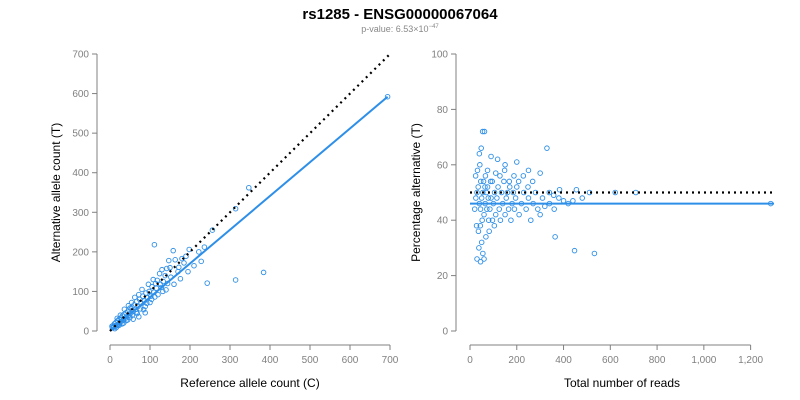  Describe the element at coordinates (350, 360) in the screenshot. I see `x-tick-label: 600` at that location.